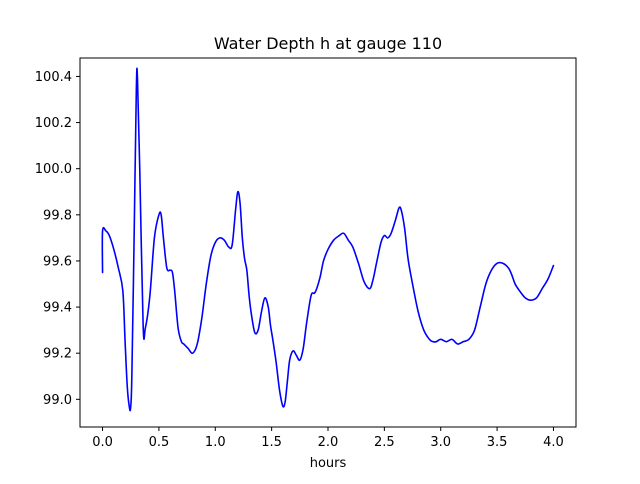 The image size is (640, 484). What do you see at coordinates (57, 400) in the screenshot?
I see `y-tick-label: 99.0` at bounding box center [57, 400].